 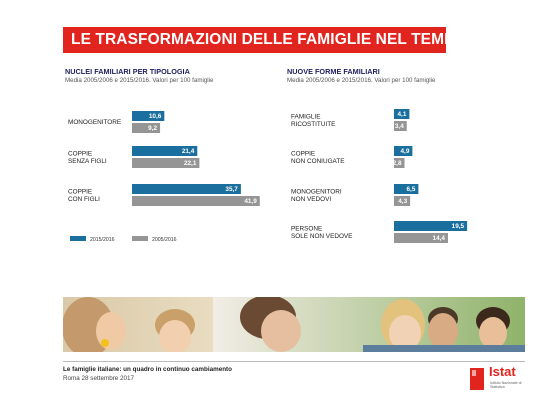 What do you see at coordinates (155, 116) in the screenshot?
I see `data-label: 10,6` at bounding box center [155, 116].